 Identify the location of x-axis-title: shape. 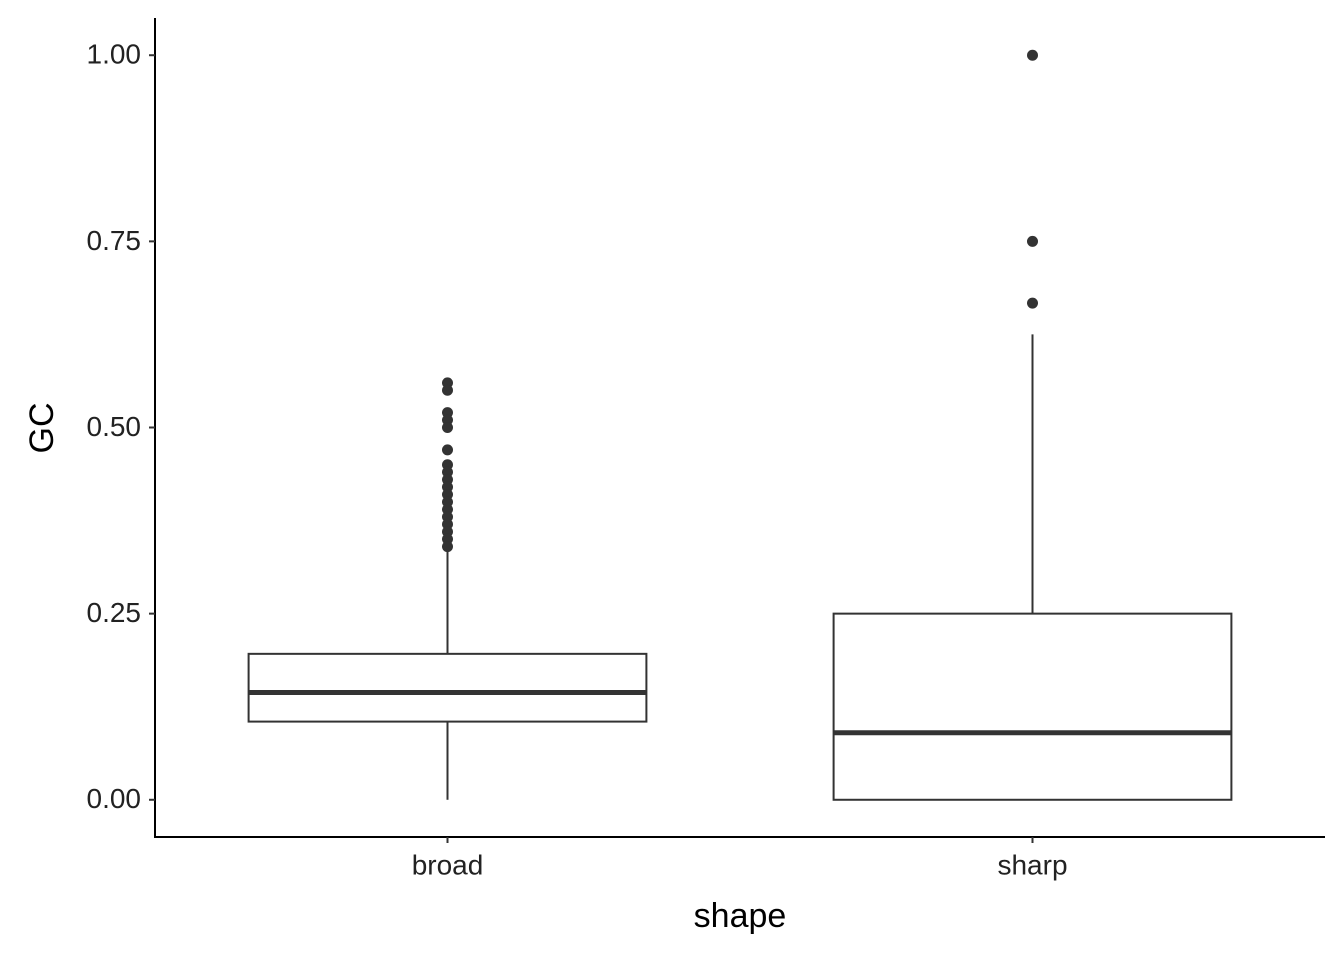
(740, 916).